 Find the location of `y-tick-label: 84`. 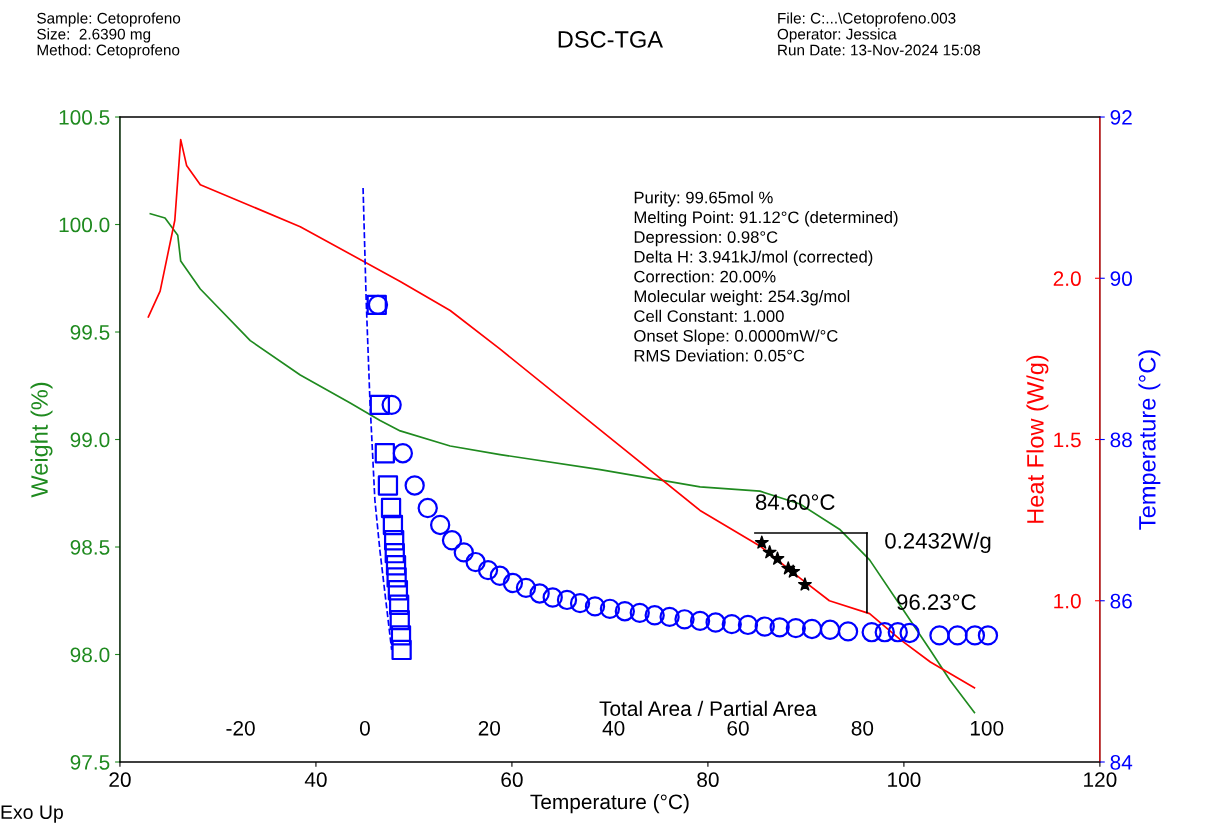

y-tick-label: 84 is located at coordinates (1121, 762).